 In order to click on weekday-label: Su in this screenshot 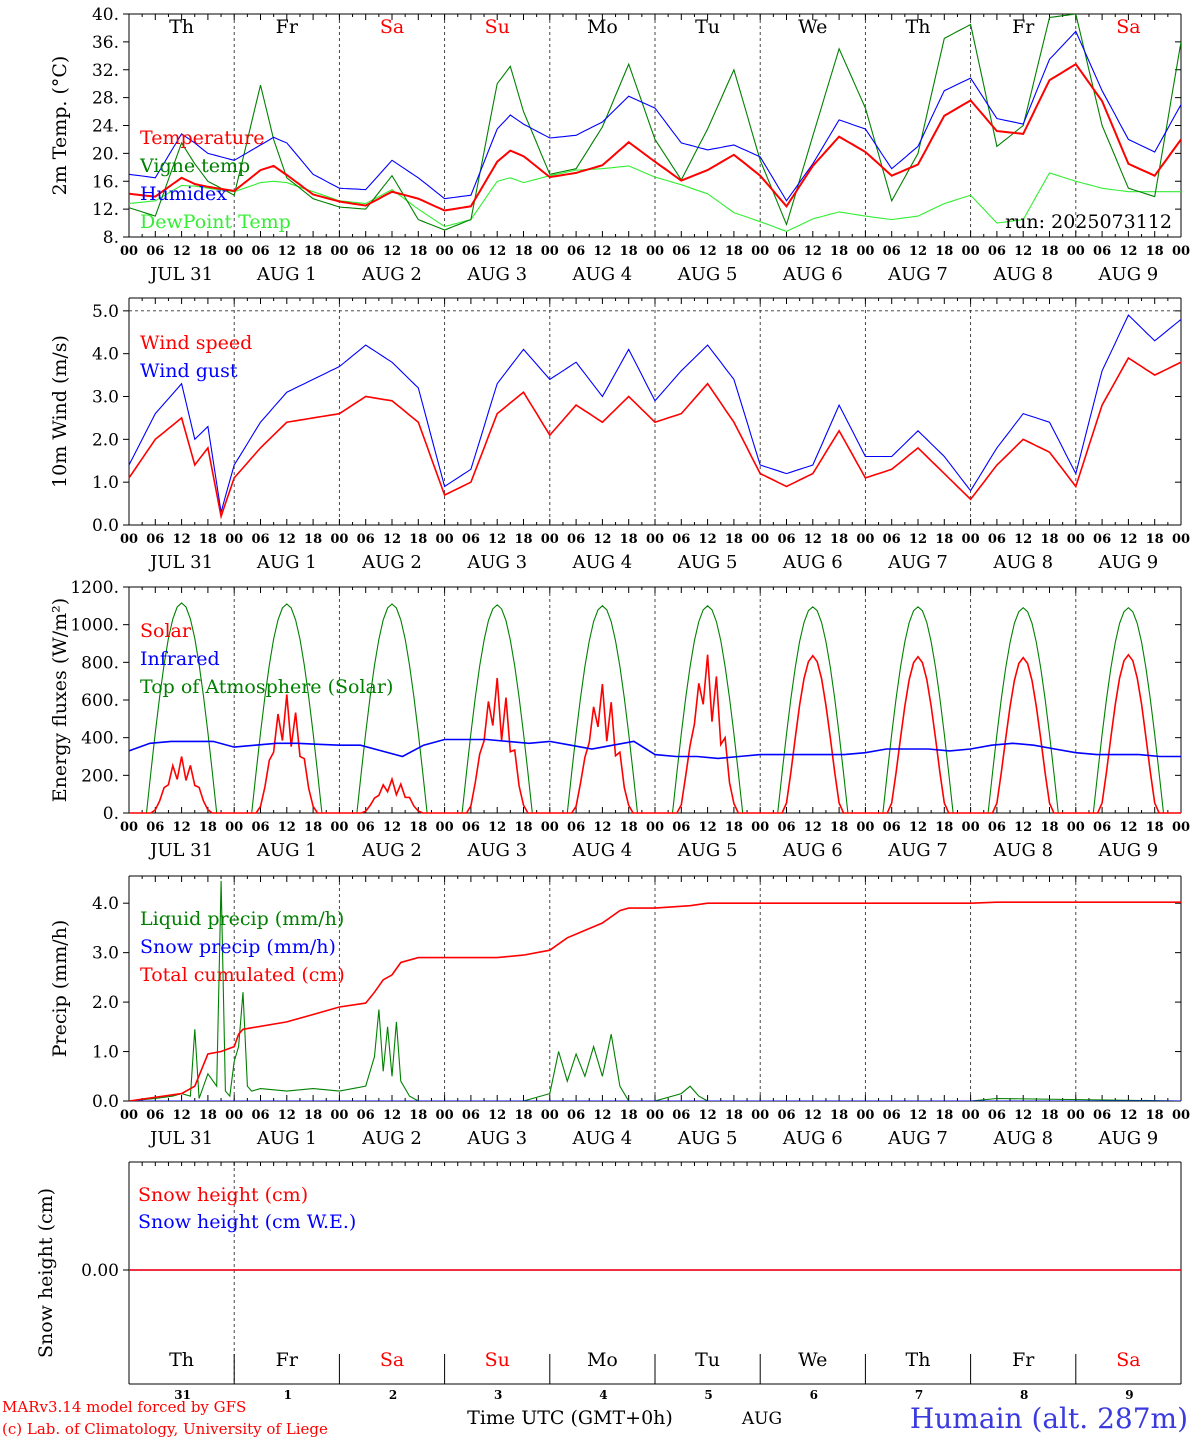, I will do `click(497, 1360)`.